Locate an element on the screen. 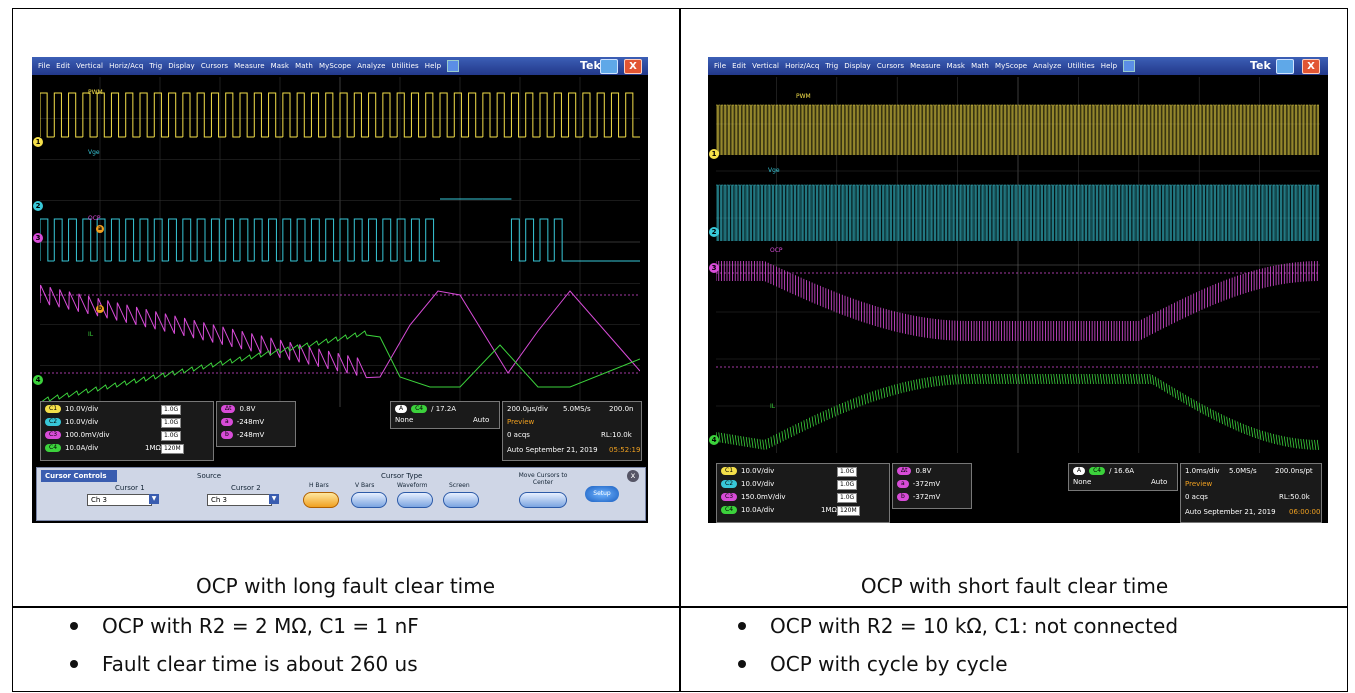 The height and width of the screenshot is (693, 1355). cursor-controls-tab: Cursor Controls is located at coordinates (79, 476).